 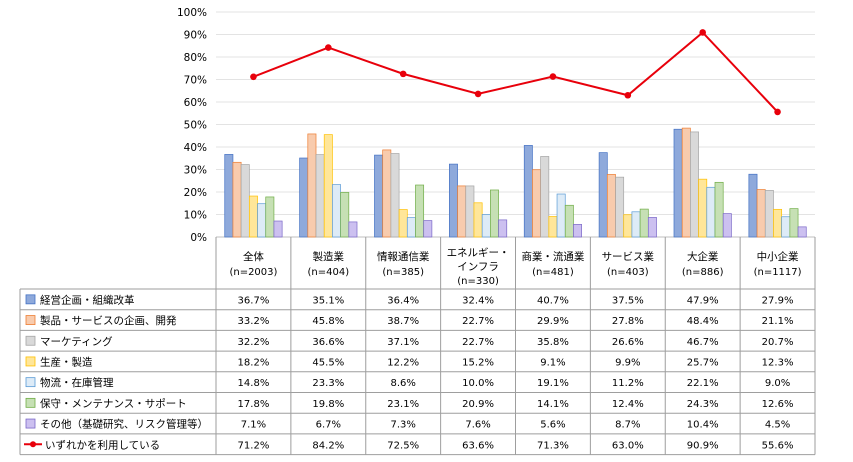 What do you see at coordinates (102, 445) in the screenshot?
I see `legend-label: いずれかを利用している` at bounding box center [102, 445].